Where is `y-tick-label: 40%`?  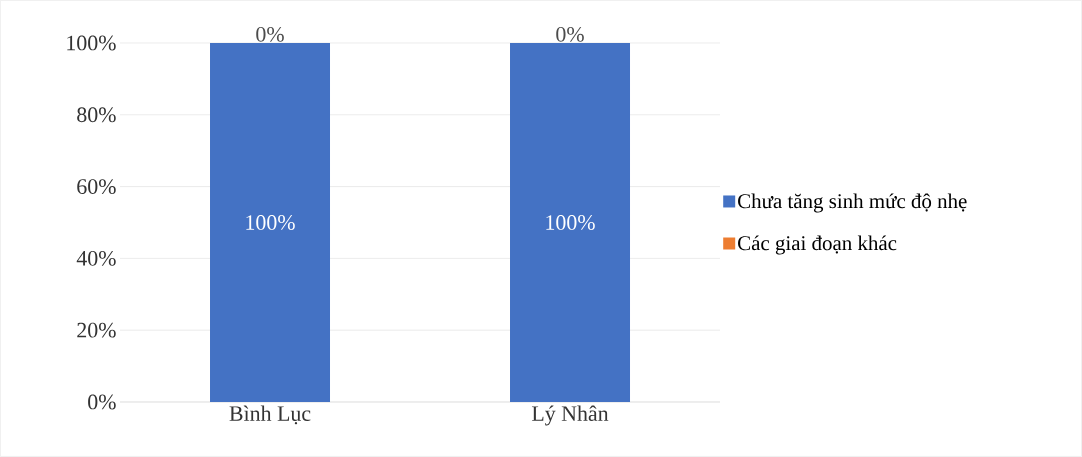
y-tick-label: 40% is located at coordinates (96, 258).